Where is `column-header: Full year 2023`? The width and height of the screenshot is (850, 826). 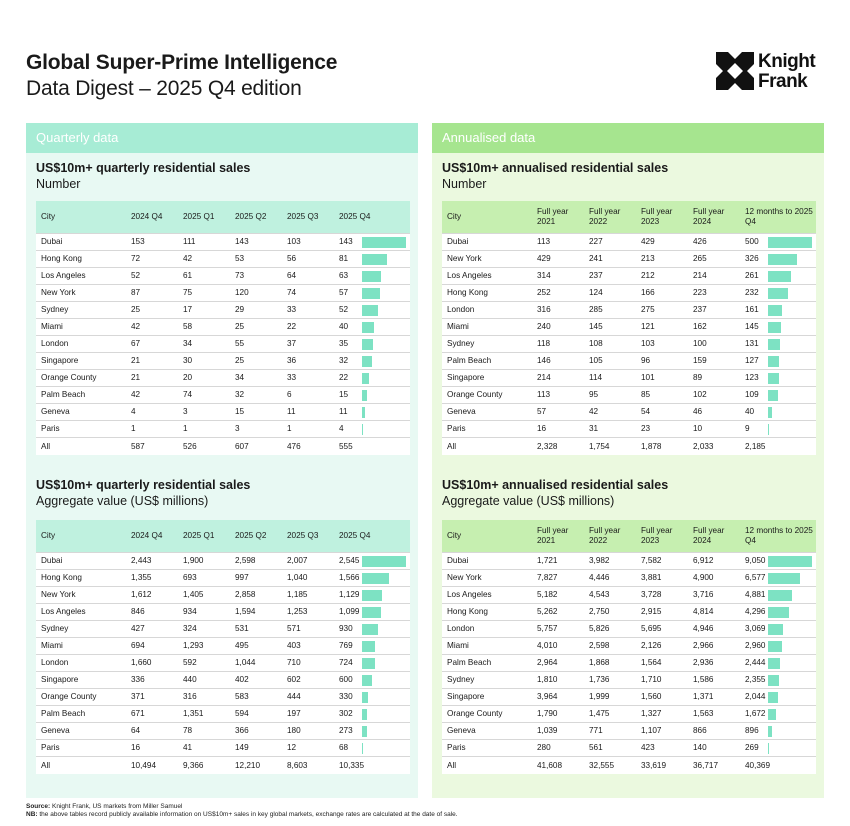
column-header: Full year 2023 is located at coordinates (662, 217).